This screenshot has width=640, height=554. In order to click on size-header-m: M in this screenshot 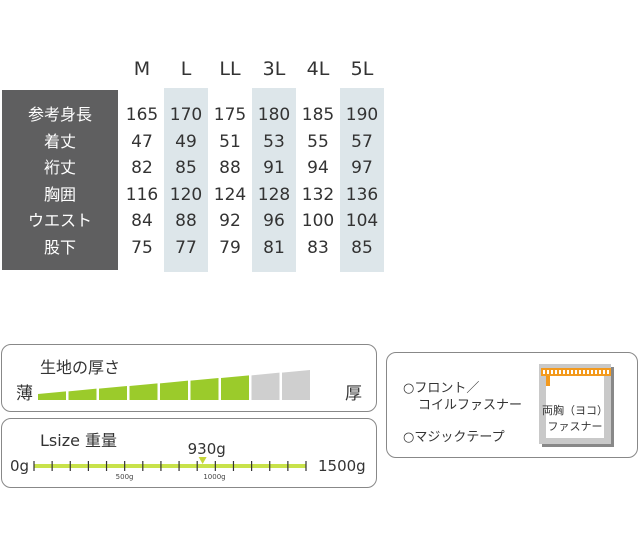, I will do `click(142, 69)`.